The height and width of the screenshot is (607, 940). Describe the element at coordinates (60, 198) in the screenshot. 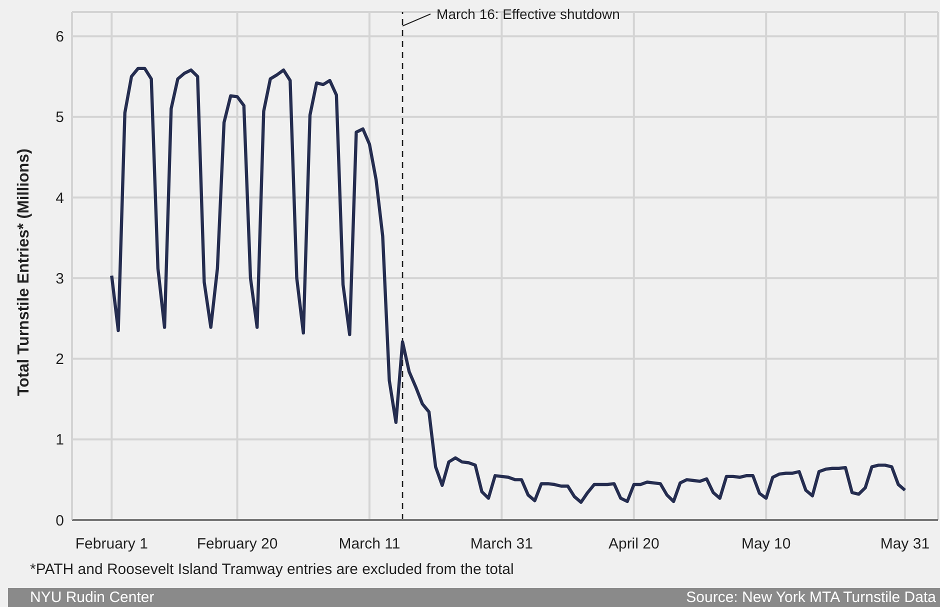

I see `y-tick-label: 4` at that location.